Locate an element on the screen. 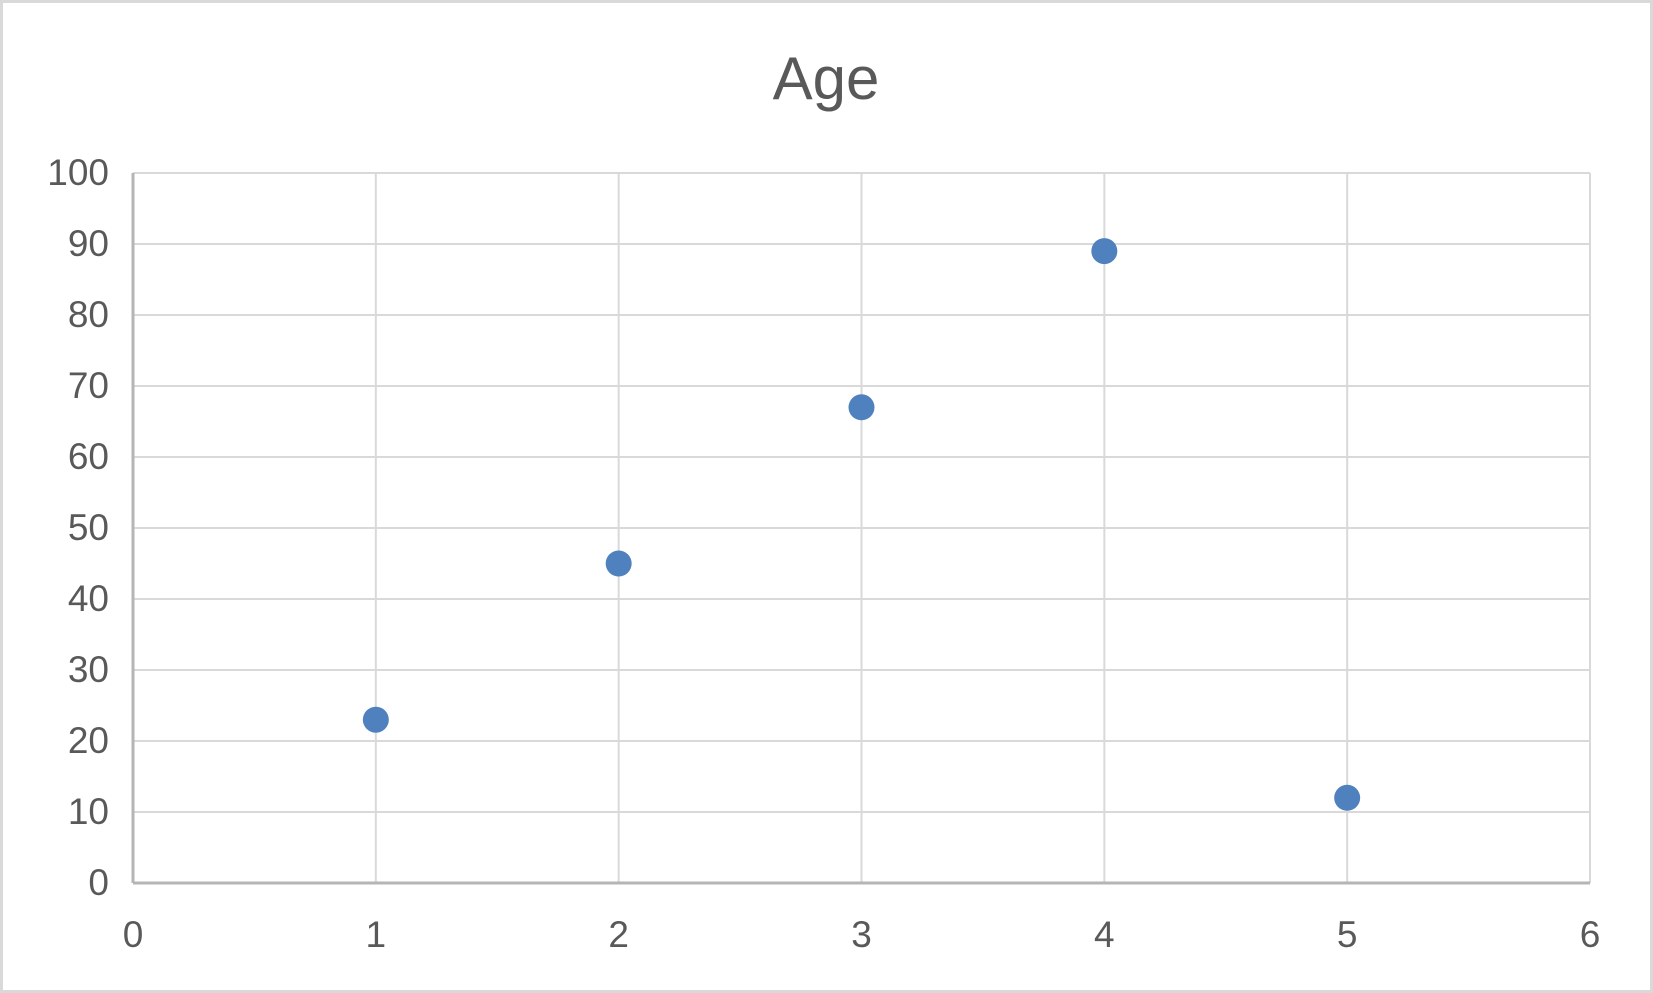 The height and width of the screenshot is (993, 1653). x-tick-label: 3 is located at coordinates (861, 934).